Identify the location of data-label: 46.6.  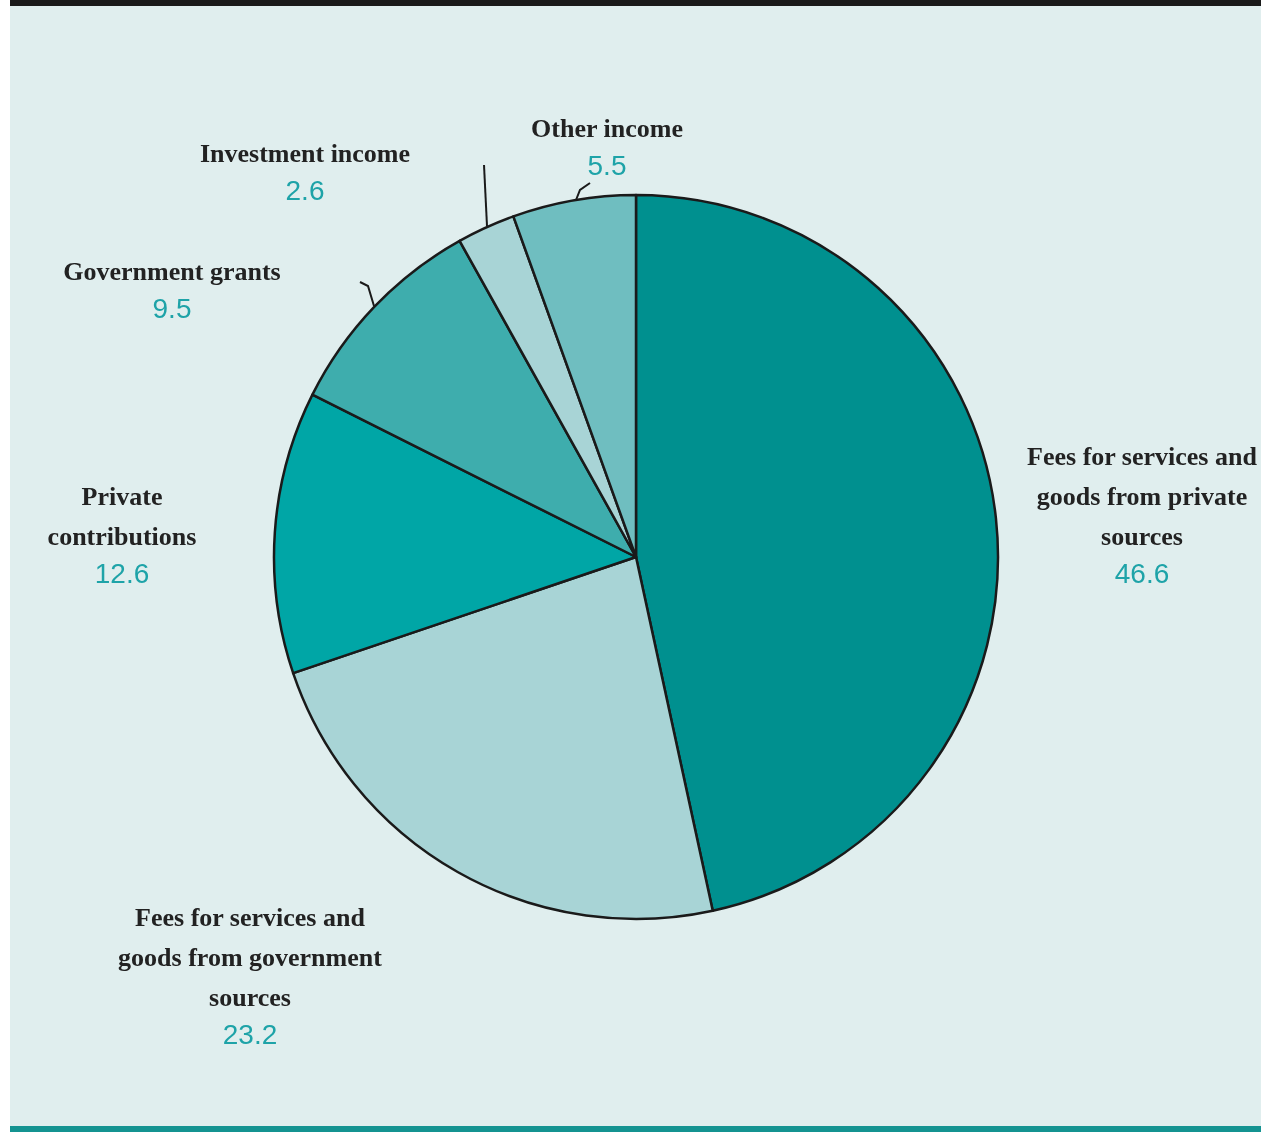
(1142, 573).